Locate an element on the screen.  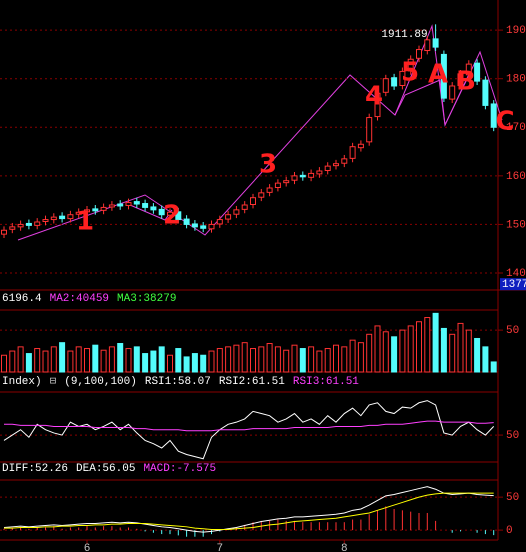
legend-item: DEA:56.05 is located at coordinates (105, 469).